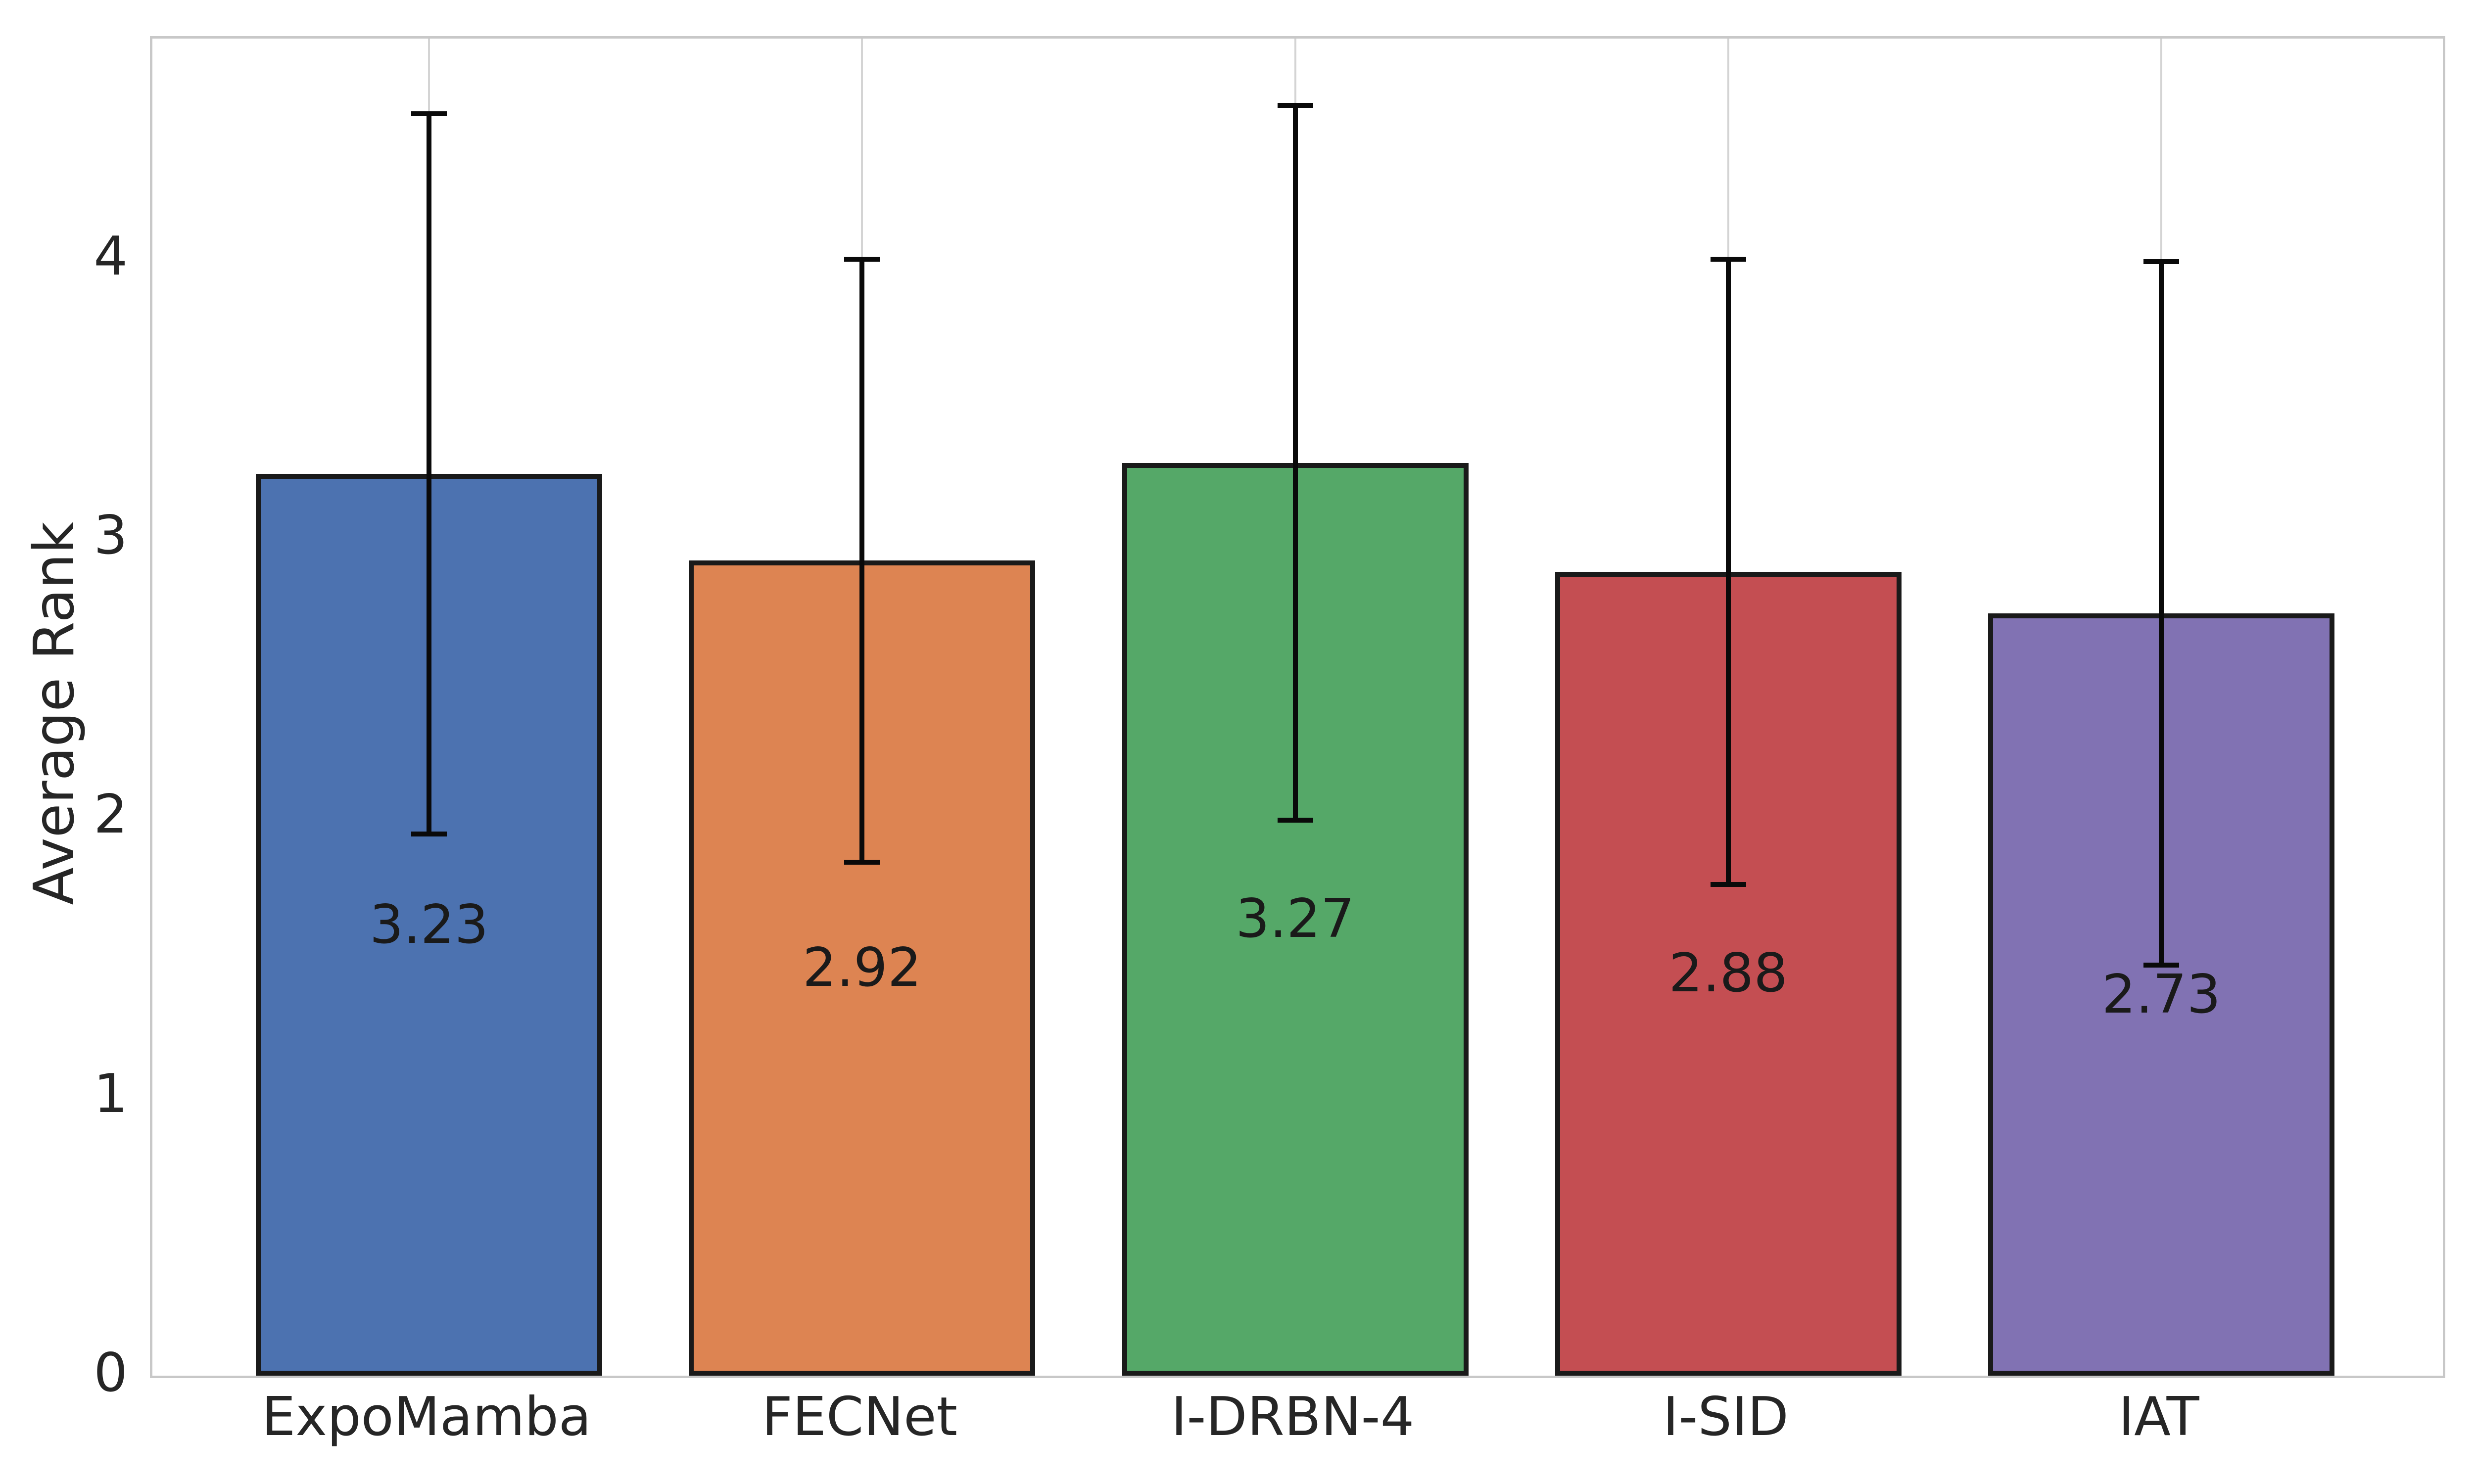 Image resolution: width=2474 pixels, height=1484 pixels. What do you see at coordinates (859, 1417) in the screenshot?
I see `x-tick-label-fecnet: FECNet` at bounding box center [859, 1417].